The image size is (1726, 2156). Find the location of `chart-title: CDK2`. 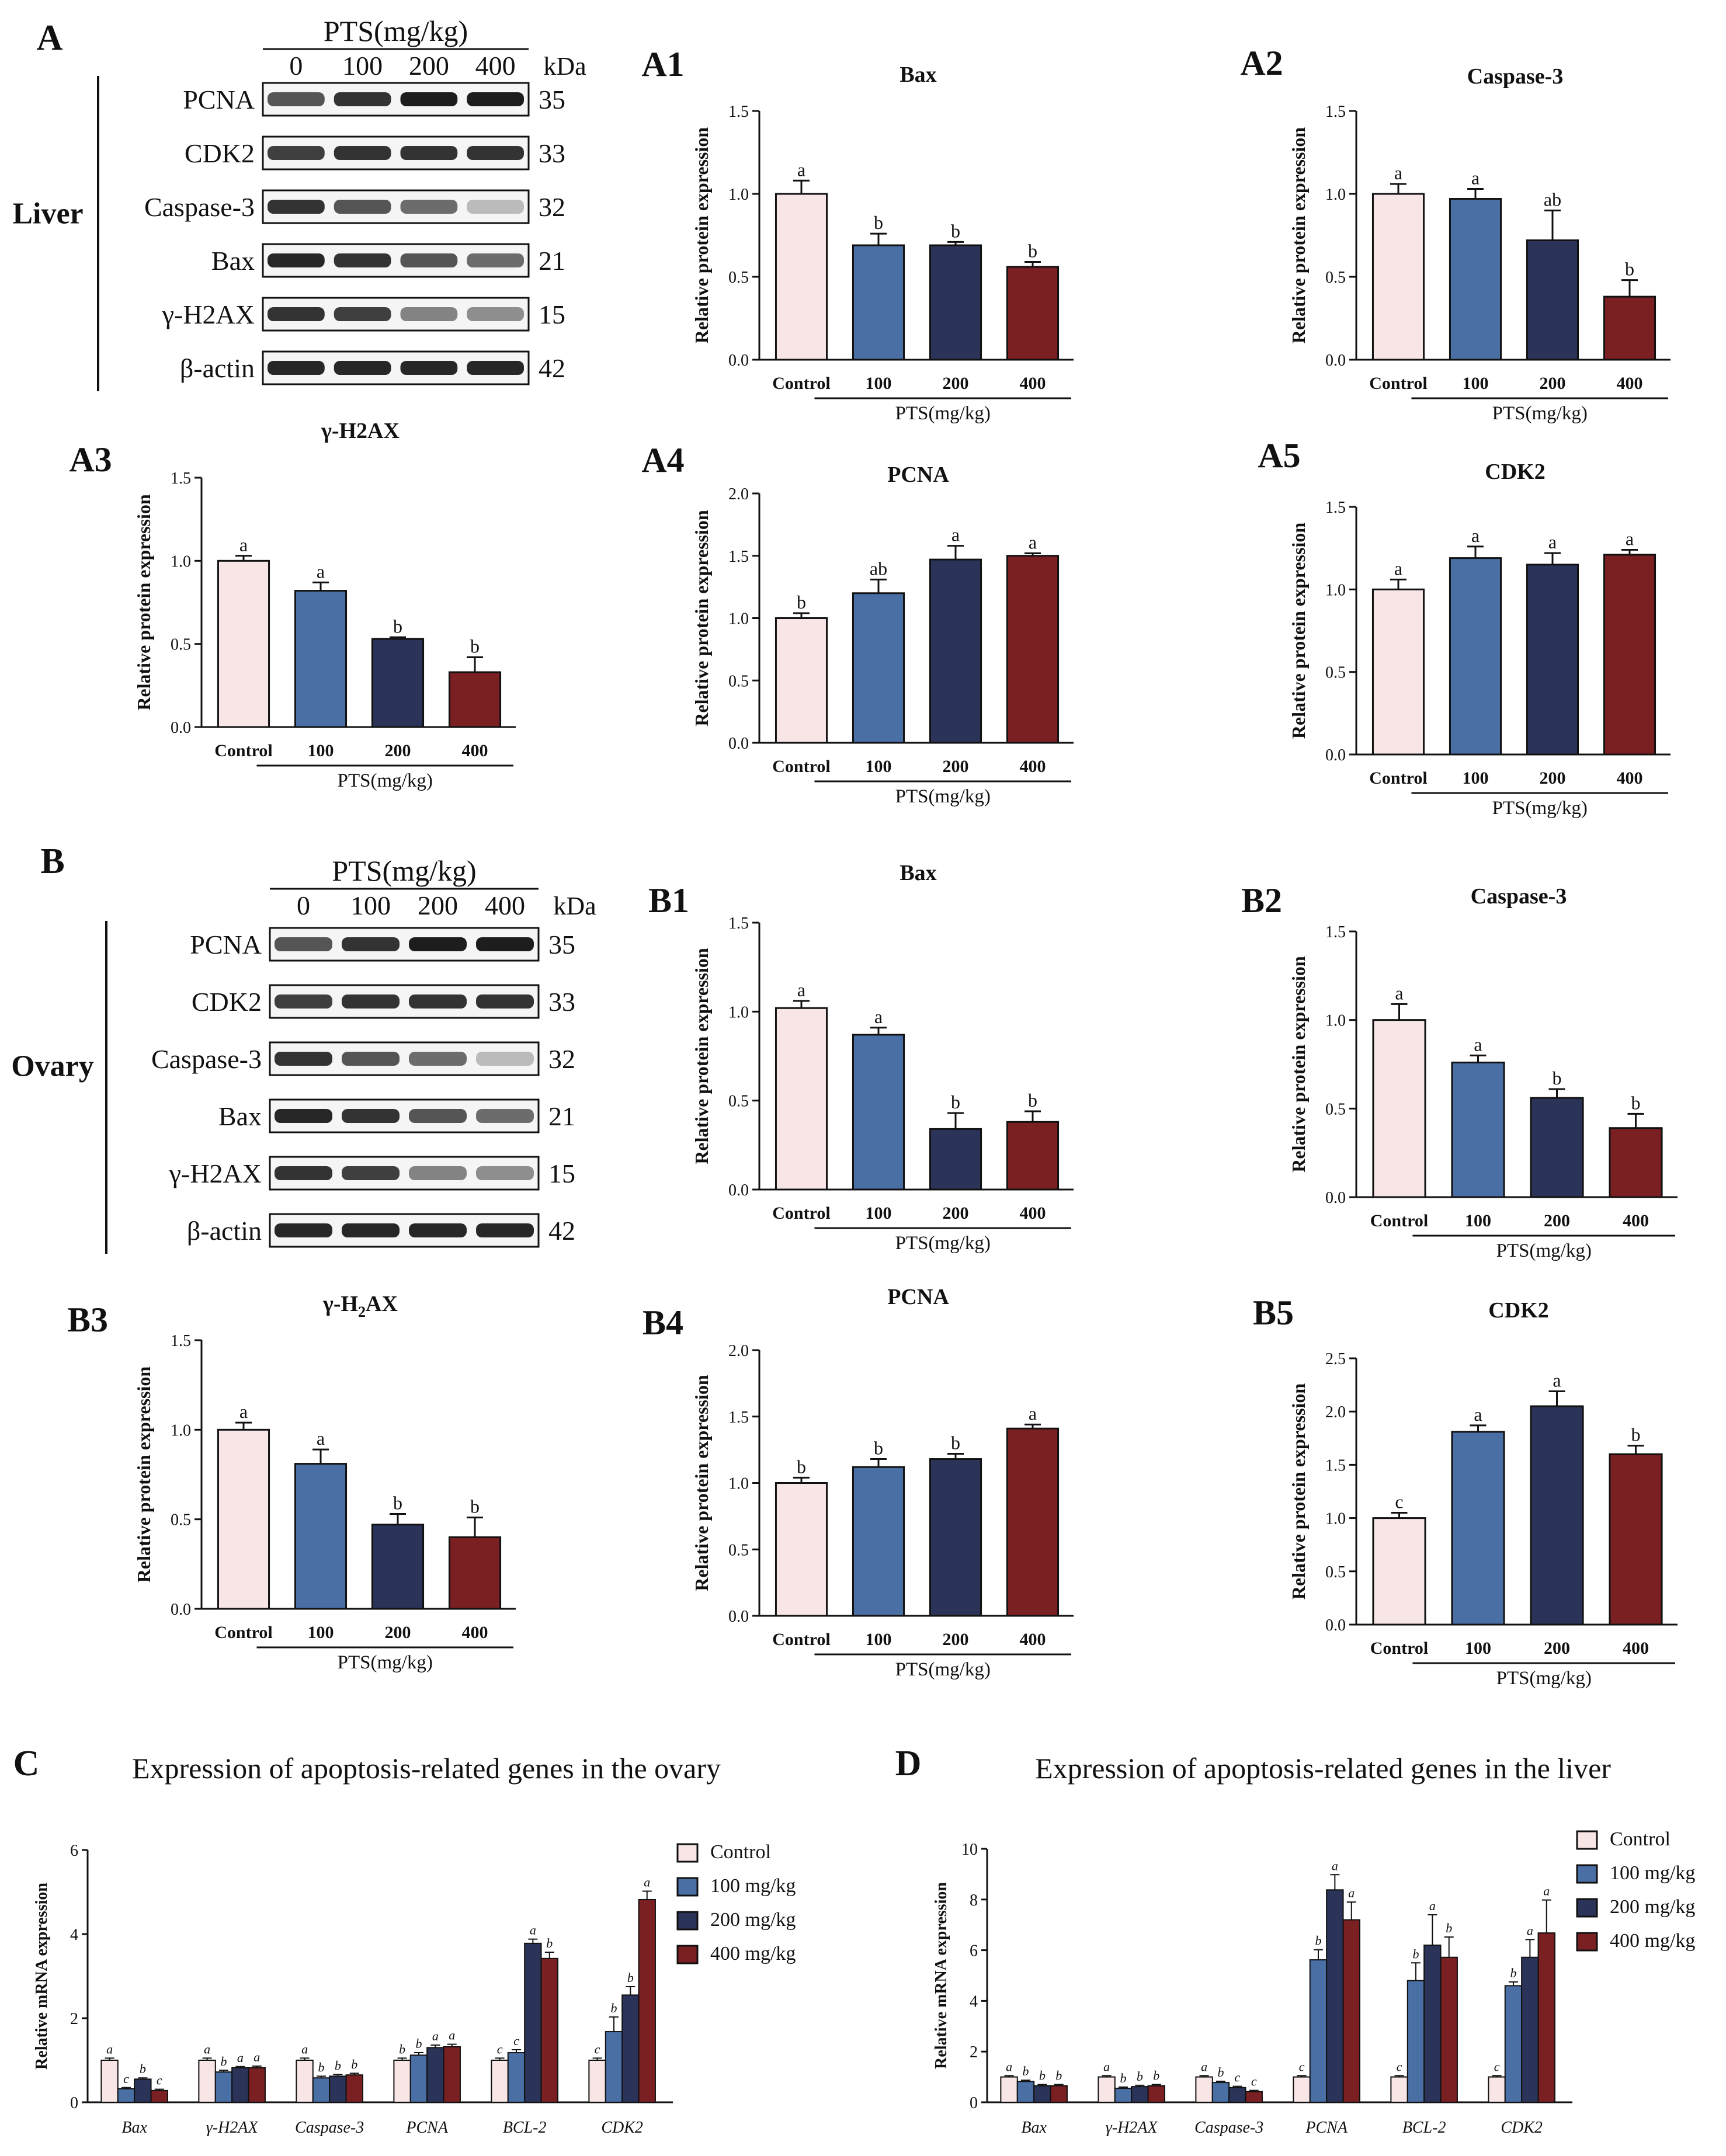

chart-title: CDK2 is located at coordinates (1515, 472).